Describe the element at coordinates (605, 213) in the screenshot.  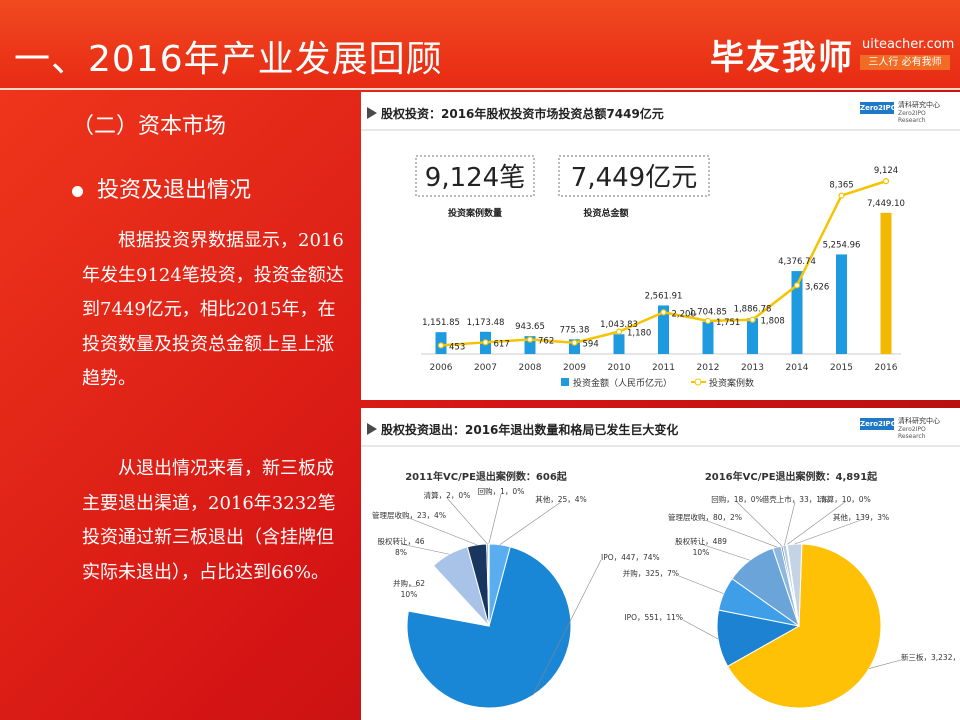
I see `stat-amount-label: 投资总金额` at that location.